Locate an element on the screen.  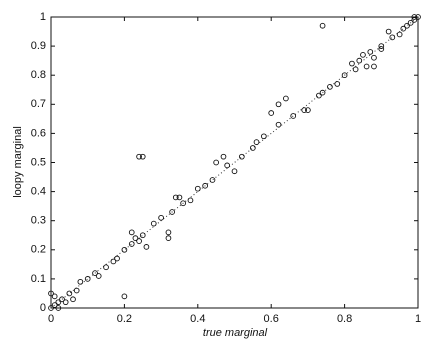
y-tick-label: 0.4 is located at coordinates (38, 192).